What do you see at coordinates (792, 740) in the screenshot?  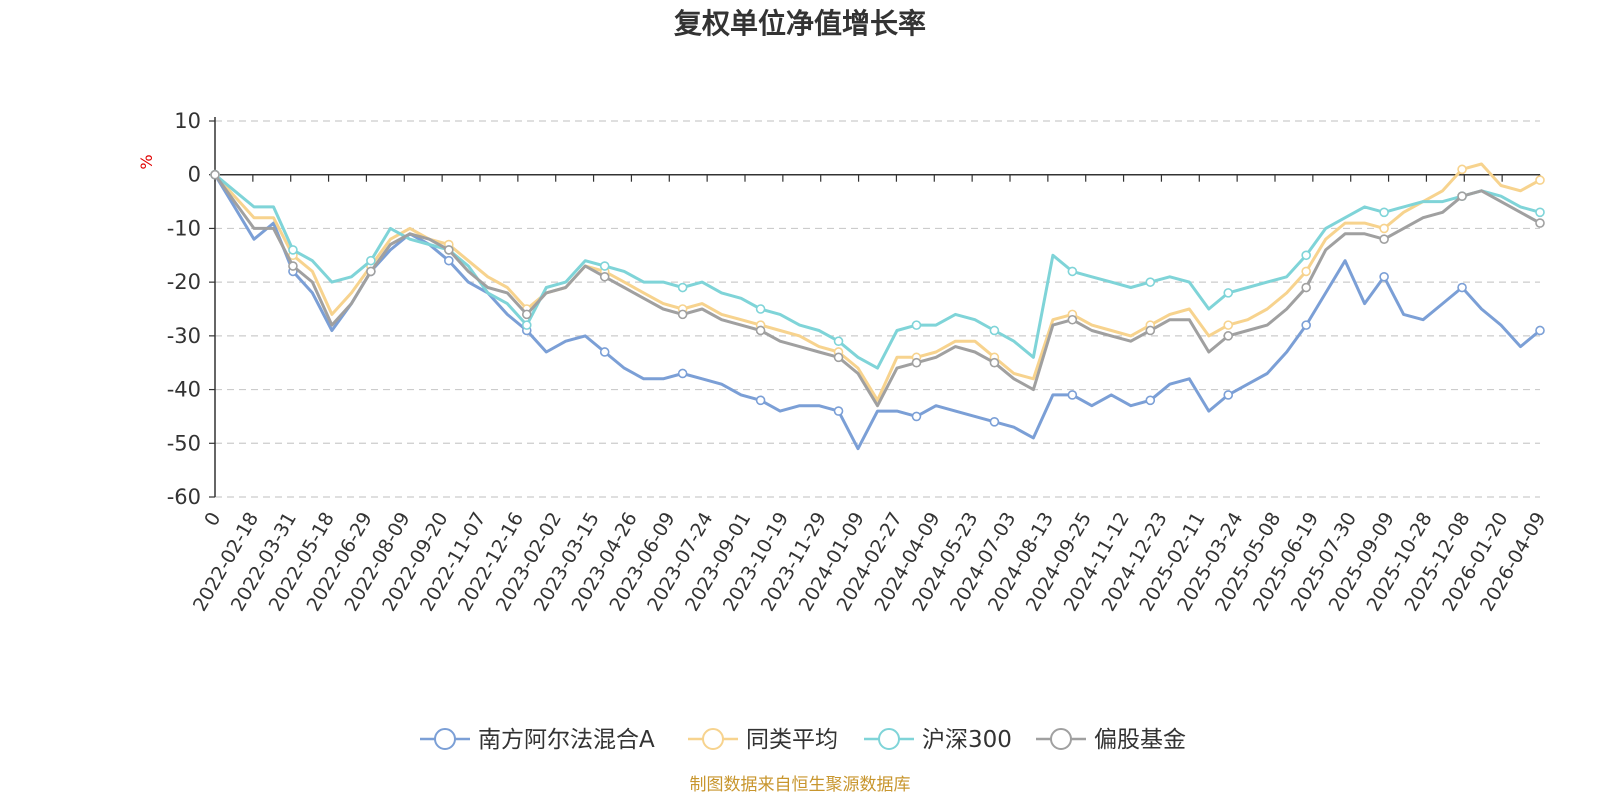 I see `legend-label: 同类平均` at bounding box center [792, 740].